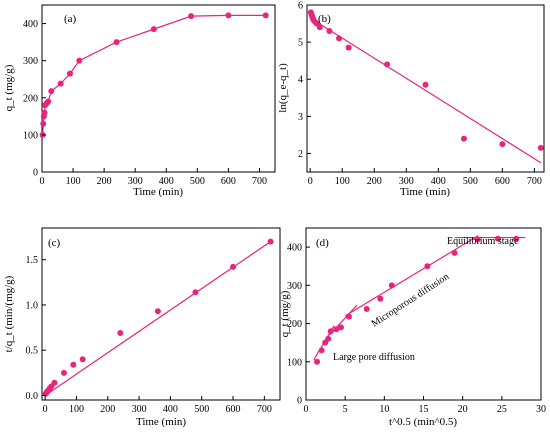 This screenshot has width=550, height=436. I want to click on marks-d, so click(419, 300).